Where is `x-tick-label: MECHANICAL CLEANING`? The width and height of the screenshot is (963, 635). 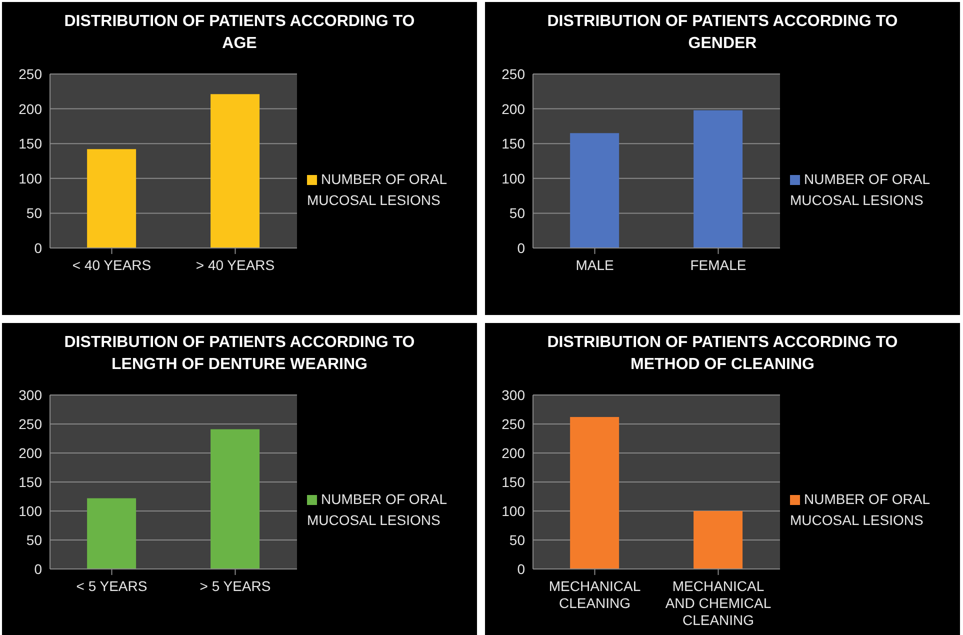 x-tick-label: MECHANICAL CLEANING is located at coordinates (594, 594).